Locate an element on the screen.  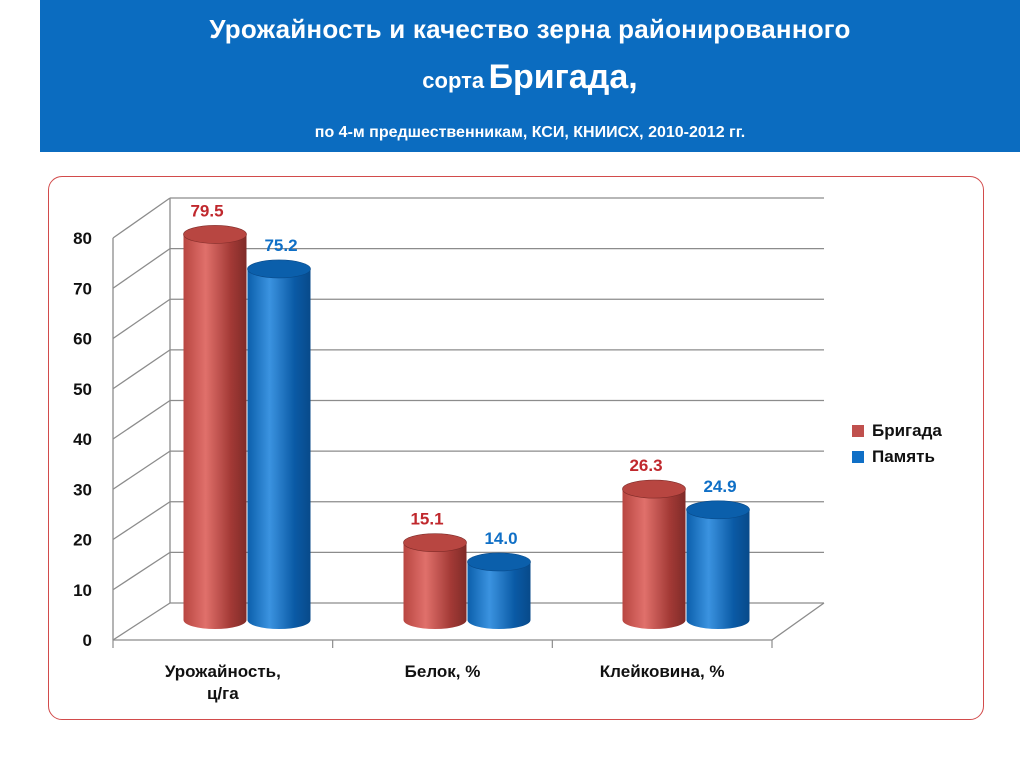
legend-item-brigada: Бригада is located at coordinates (897, 431).